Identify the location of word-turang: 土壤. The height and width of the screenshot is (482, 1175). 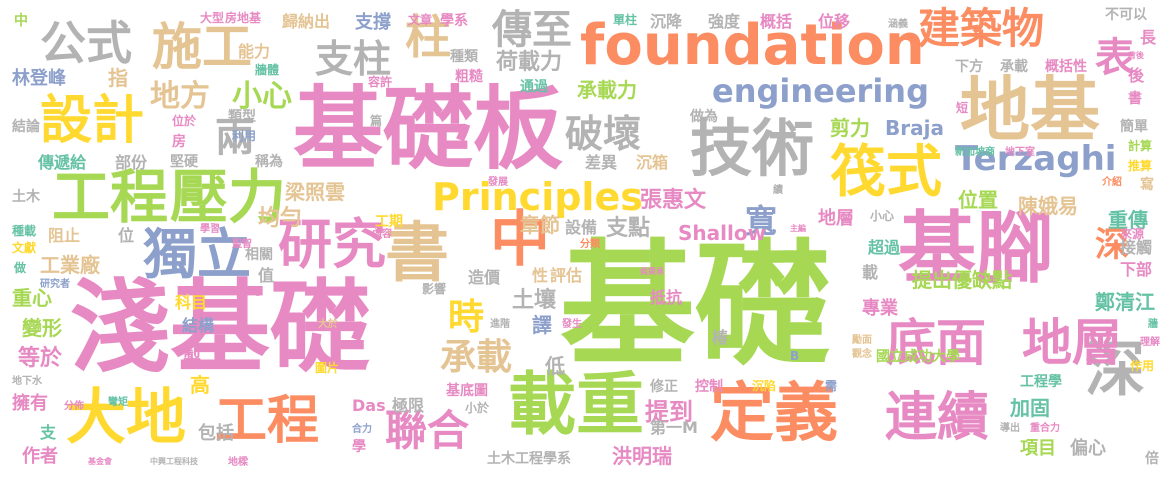
(534, 300).